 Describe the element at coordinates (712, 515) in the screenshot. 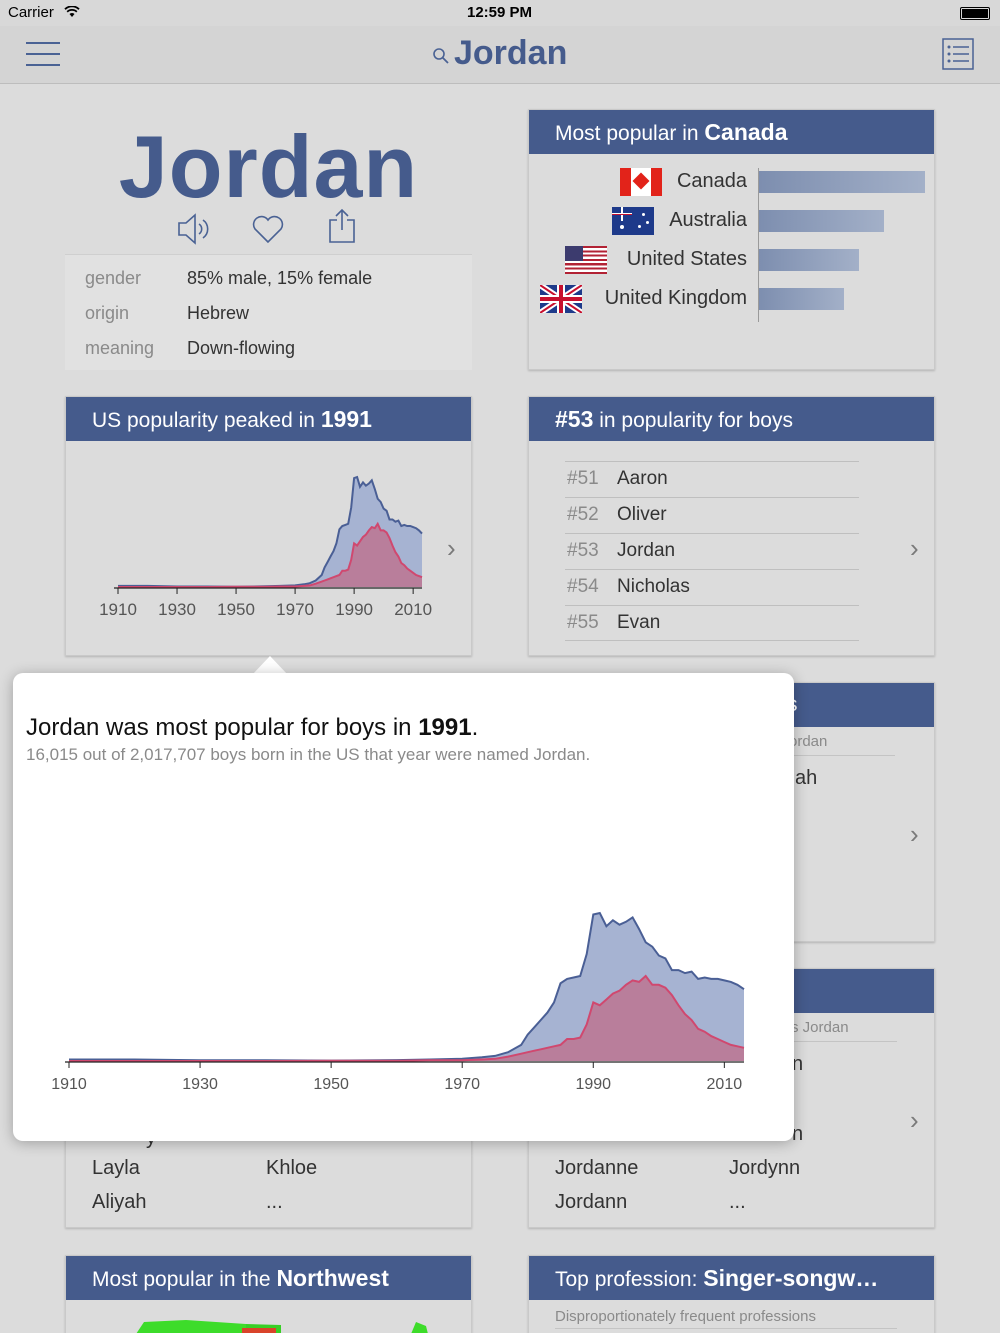

I see `rank-row: #52 Oliver` at that location.